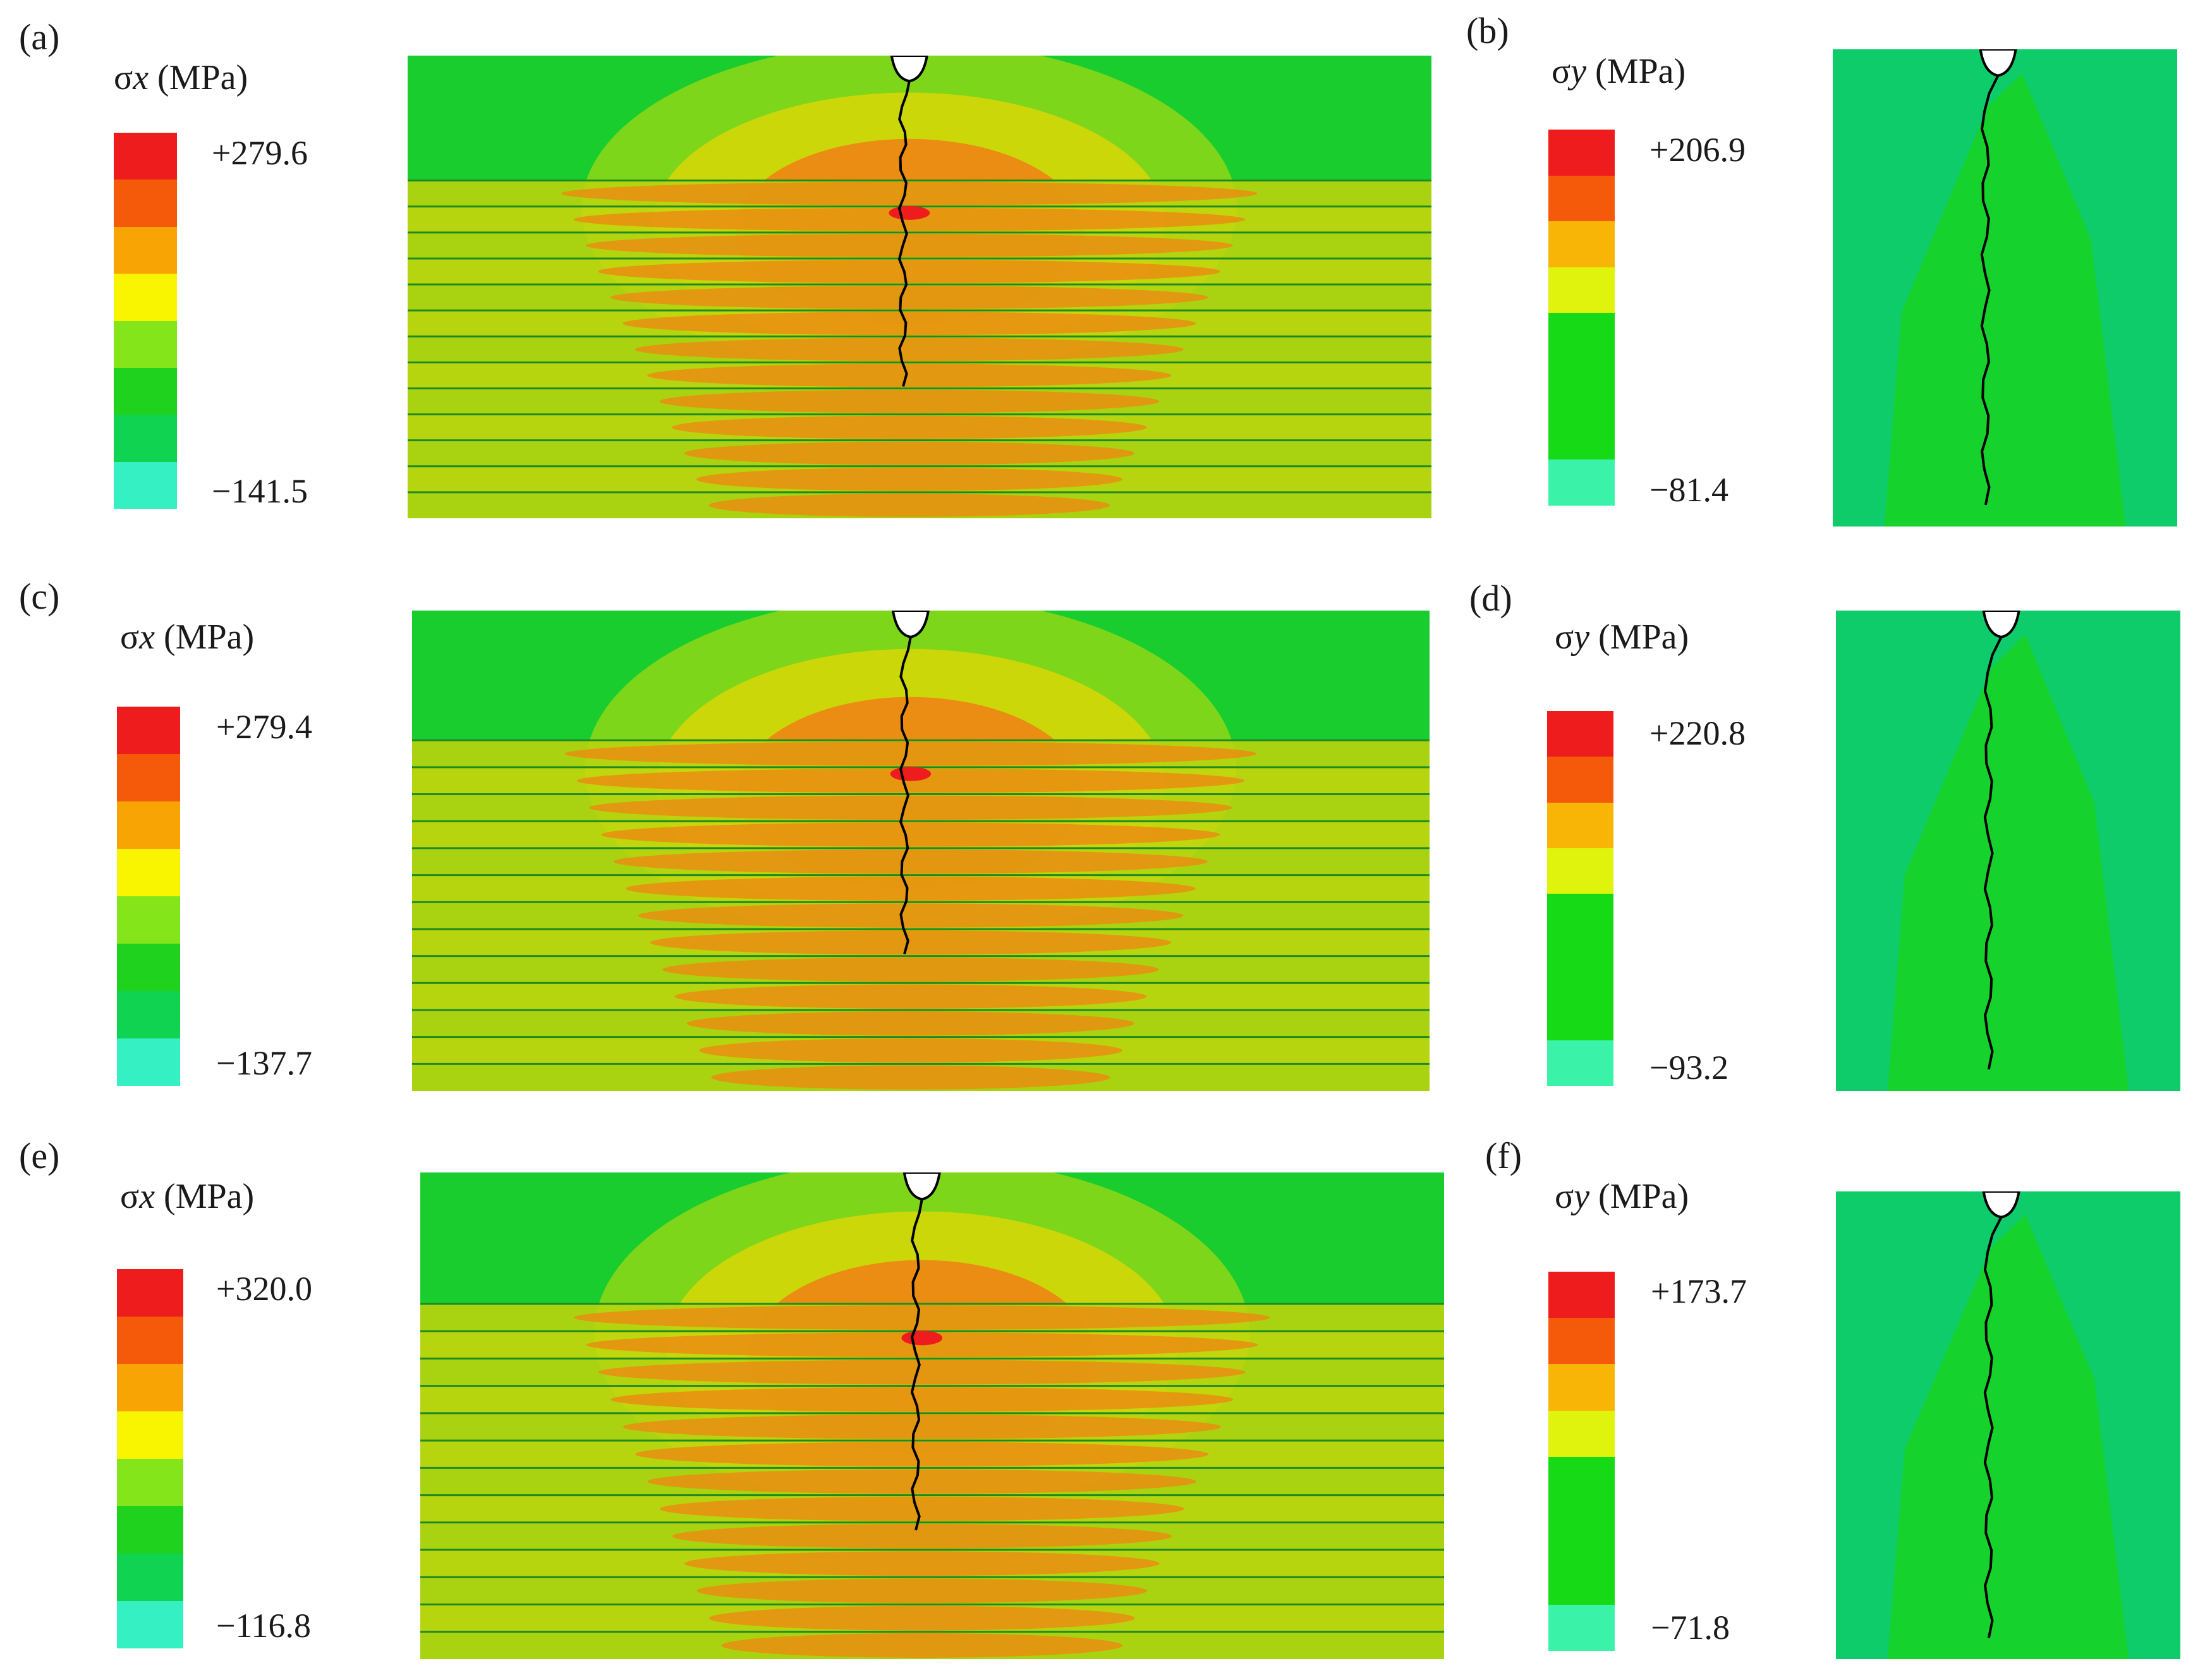 This screenshot has width=2193, height=1680. Describe the element at coordinates (264, 1289) in the screenshot. I see `legend-max-value: +320.0` at that location.